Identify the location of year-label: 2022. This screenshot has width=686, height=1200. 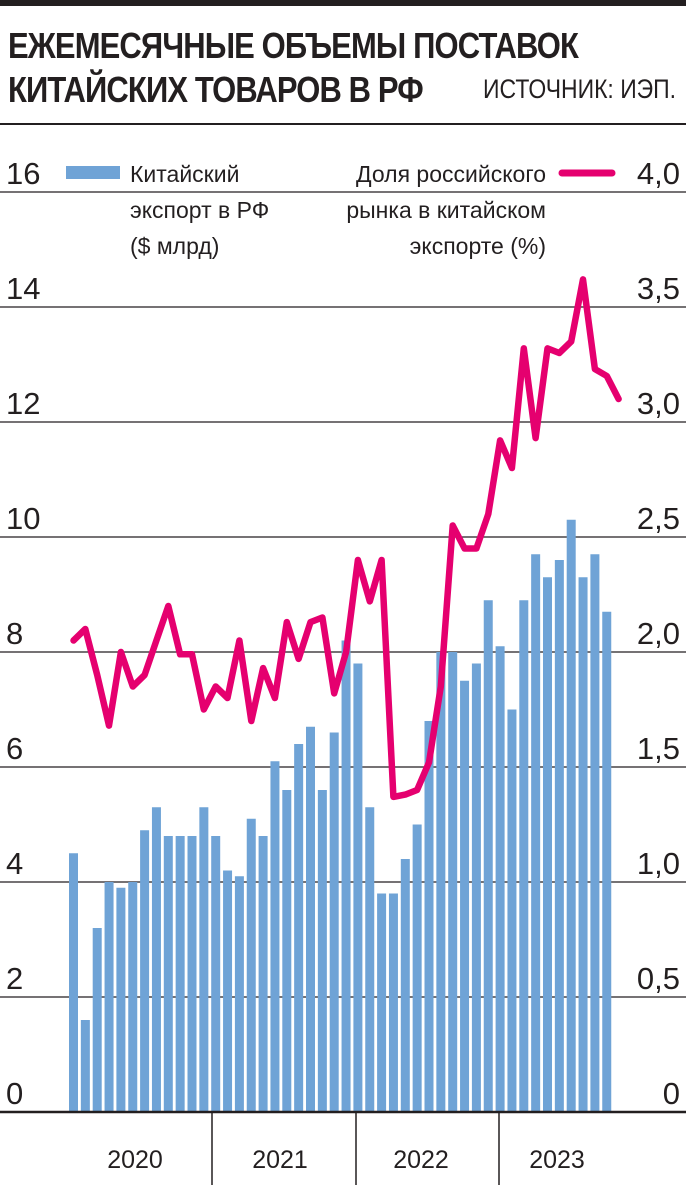
(421, 1160).